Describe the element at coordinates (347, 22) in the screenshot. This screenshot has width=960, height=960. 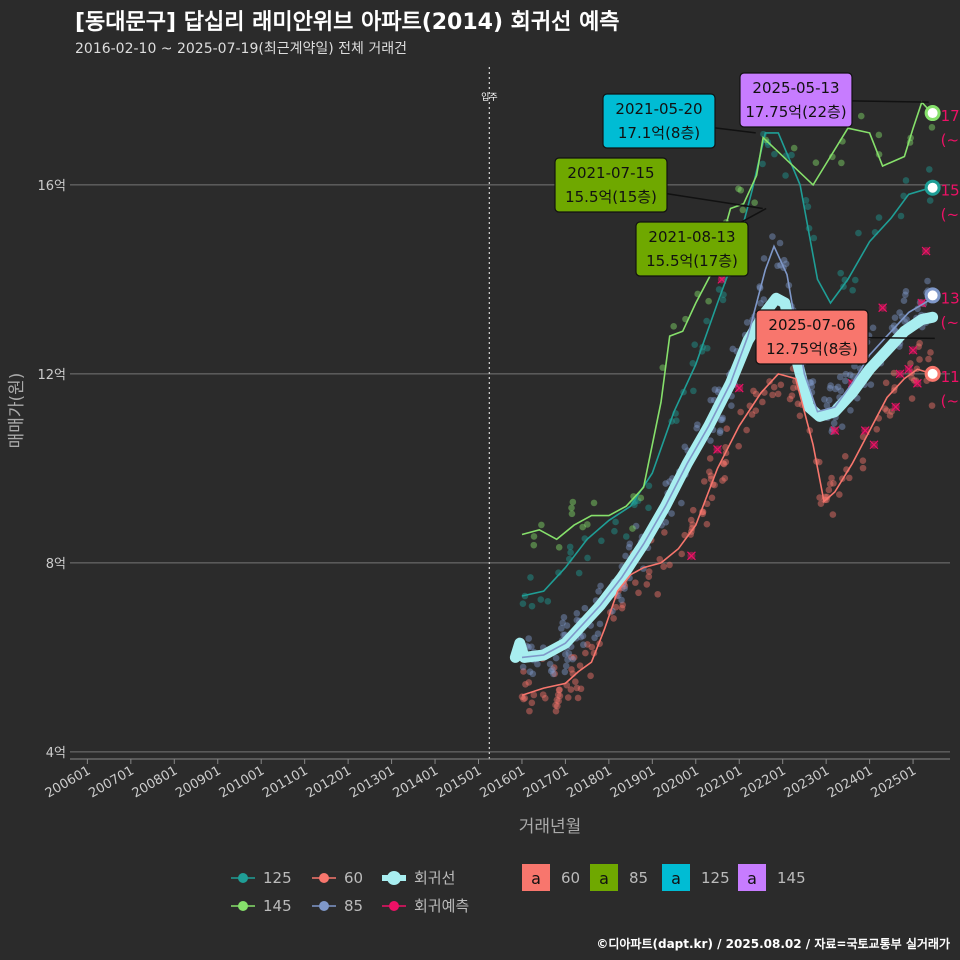
I see `chart-title: [동대문구] 답십리 래미안위브 아파트(2014) 회귀선 예측` at that location.